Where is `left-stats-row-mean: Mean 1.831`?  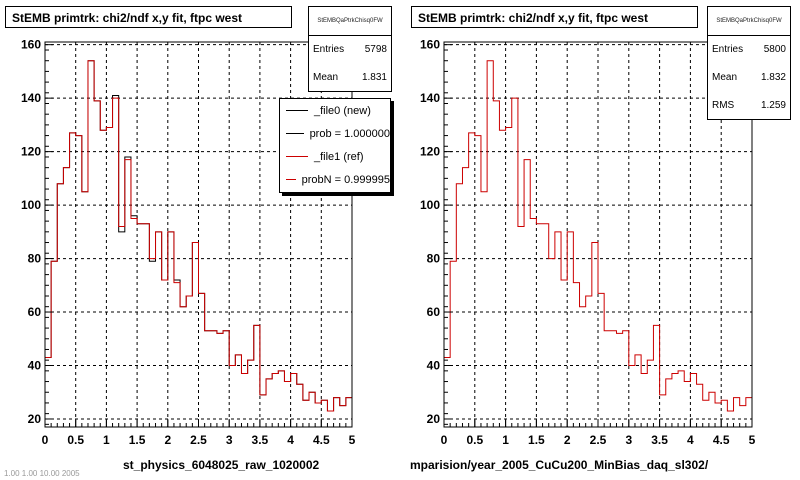 left-stats-row-mean: Mean 1.831 is located at coordinates (350, 78).